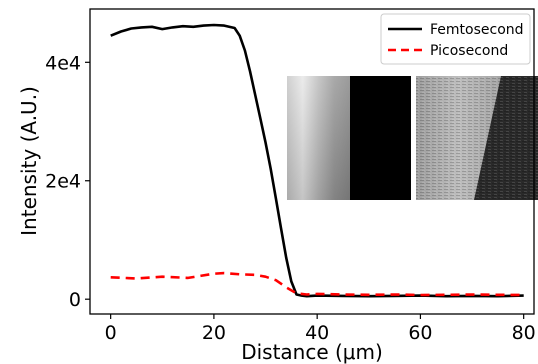 This screenshot has width=538, height=364. Describe the element at coordinates (524, 333) in the screenshot. I see `x-tick-label: 80` at that location.